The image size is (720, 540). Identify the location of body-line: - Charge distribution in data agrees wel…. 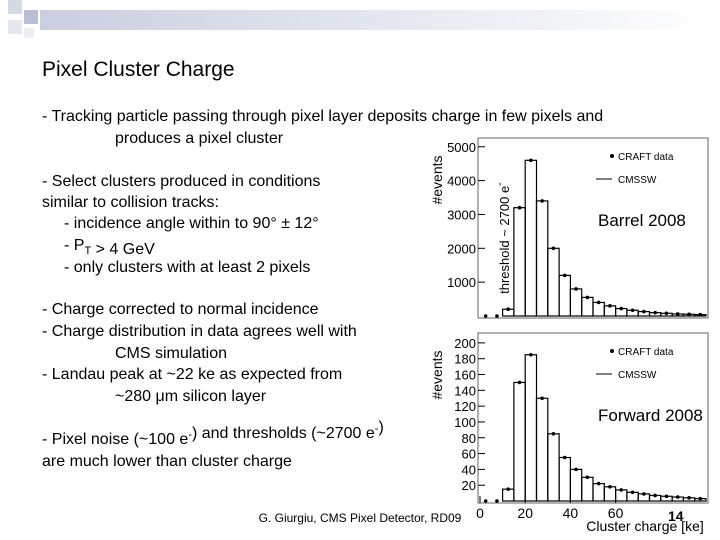
(199, 331).